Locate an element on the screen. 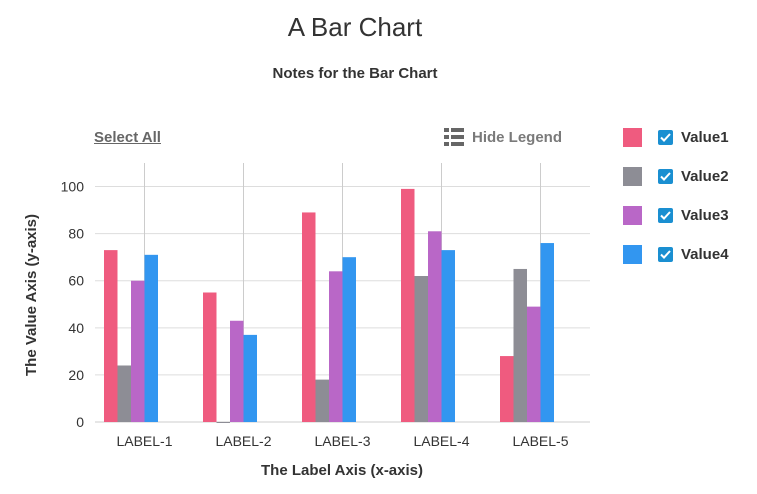 The image size is (757, 494). legend-item-value4: Value4 is located at coordinates (676, 254).